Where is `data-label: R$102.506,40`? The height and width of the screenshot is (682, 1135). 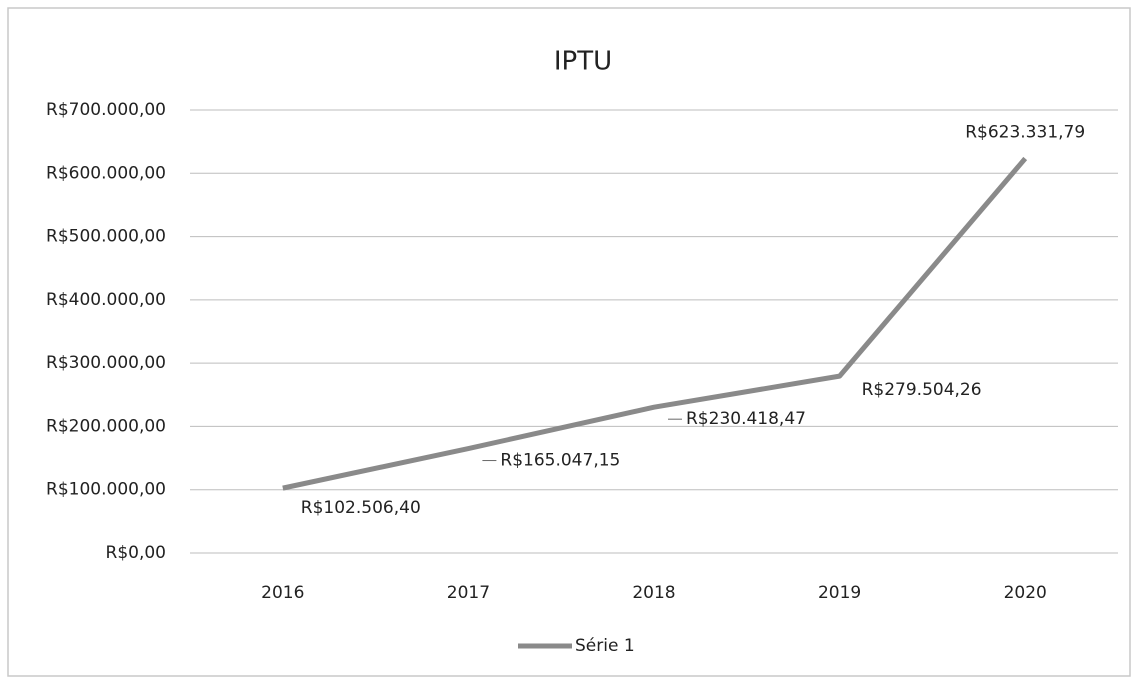 data-label: R$102.506,40 is located at coordinates (361, 508).